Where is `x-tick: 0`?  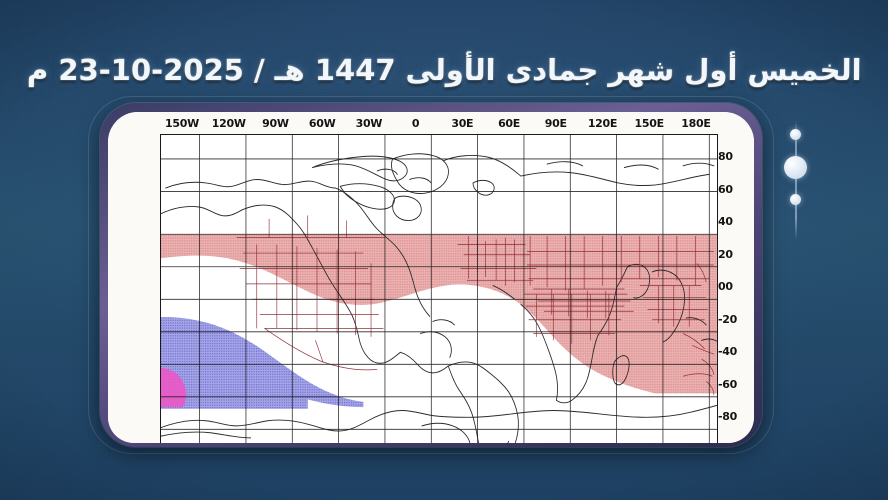
x-tick: 0 is located at coordinates (415, 123).